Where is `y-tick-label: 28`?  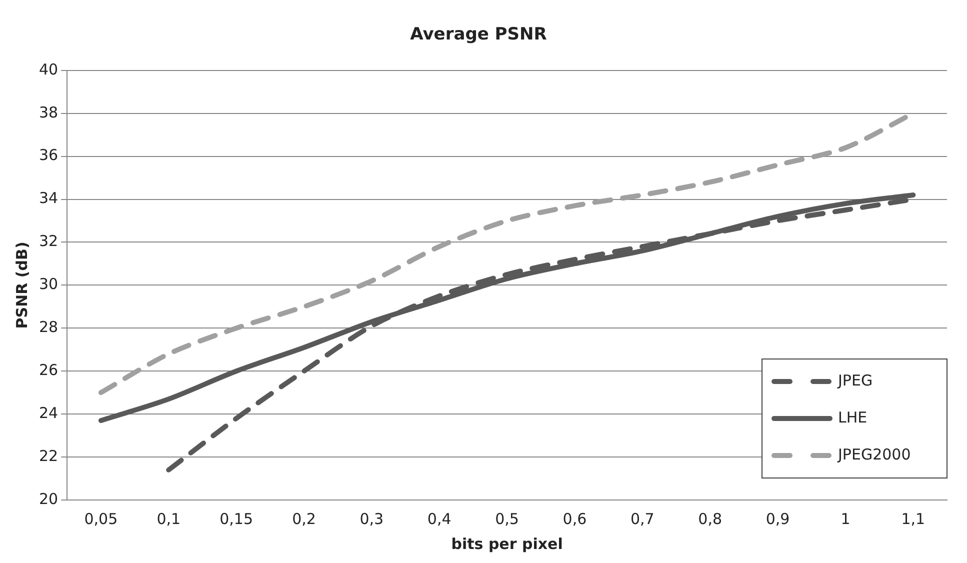
y-tick-label: 28 is located at coordinates (48, 327).